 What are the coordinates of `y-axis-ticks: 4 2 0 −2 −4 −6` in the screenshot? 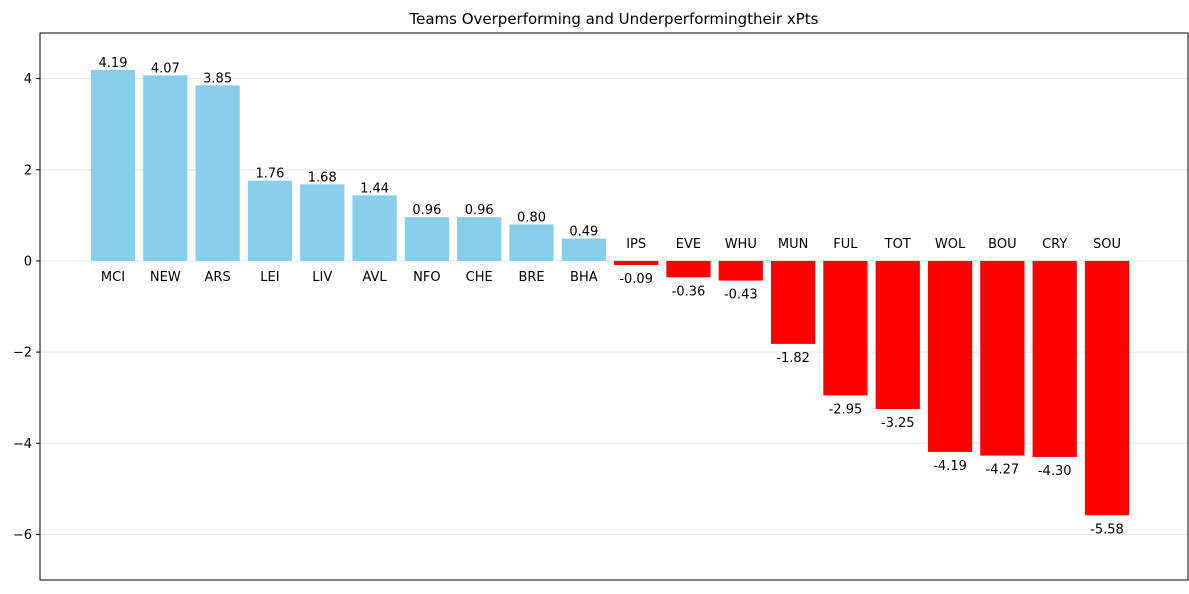 It's located at (26, 307).